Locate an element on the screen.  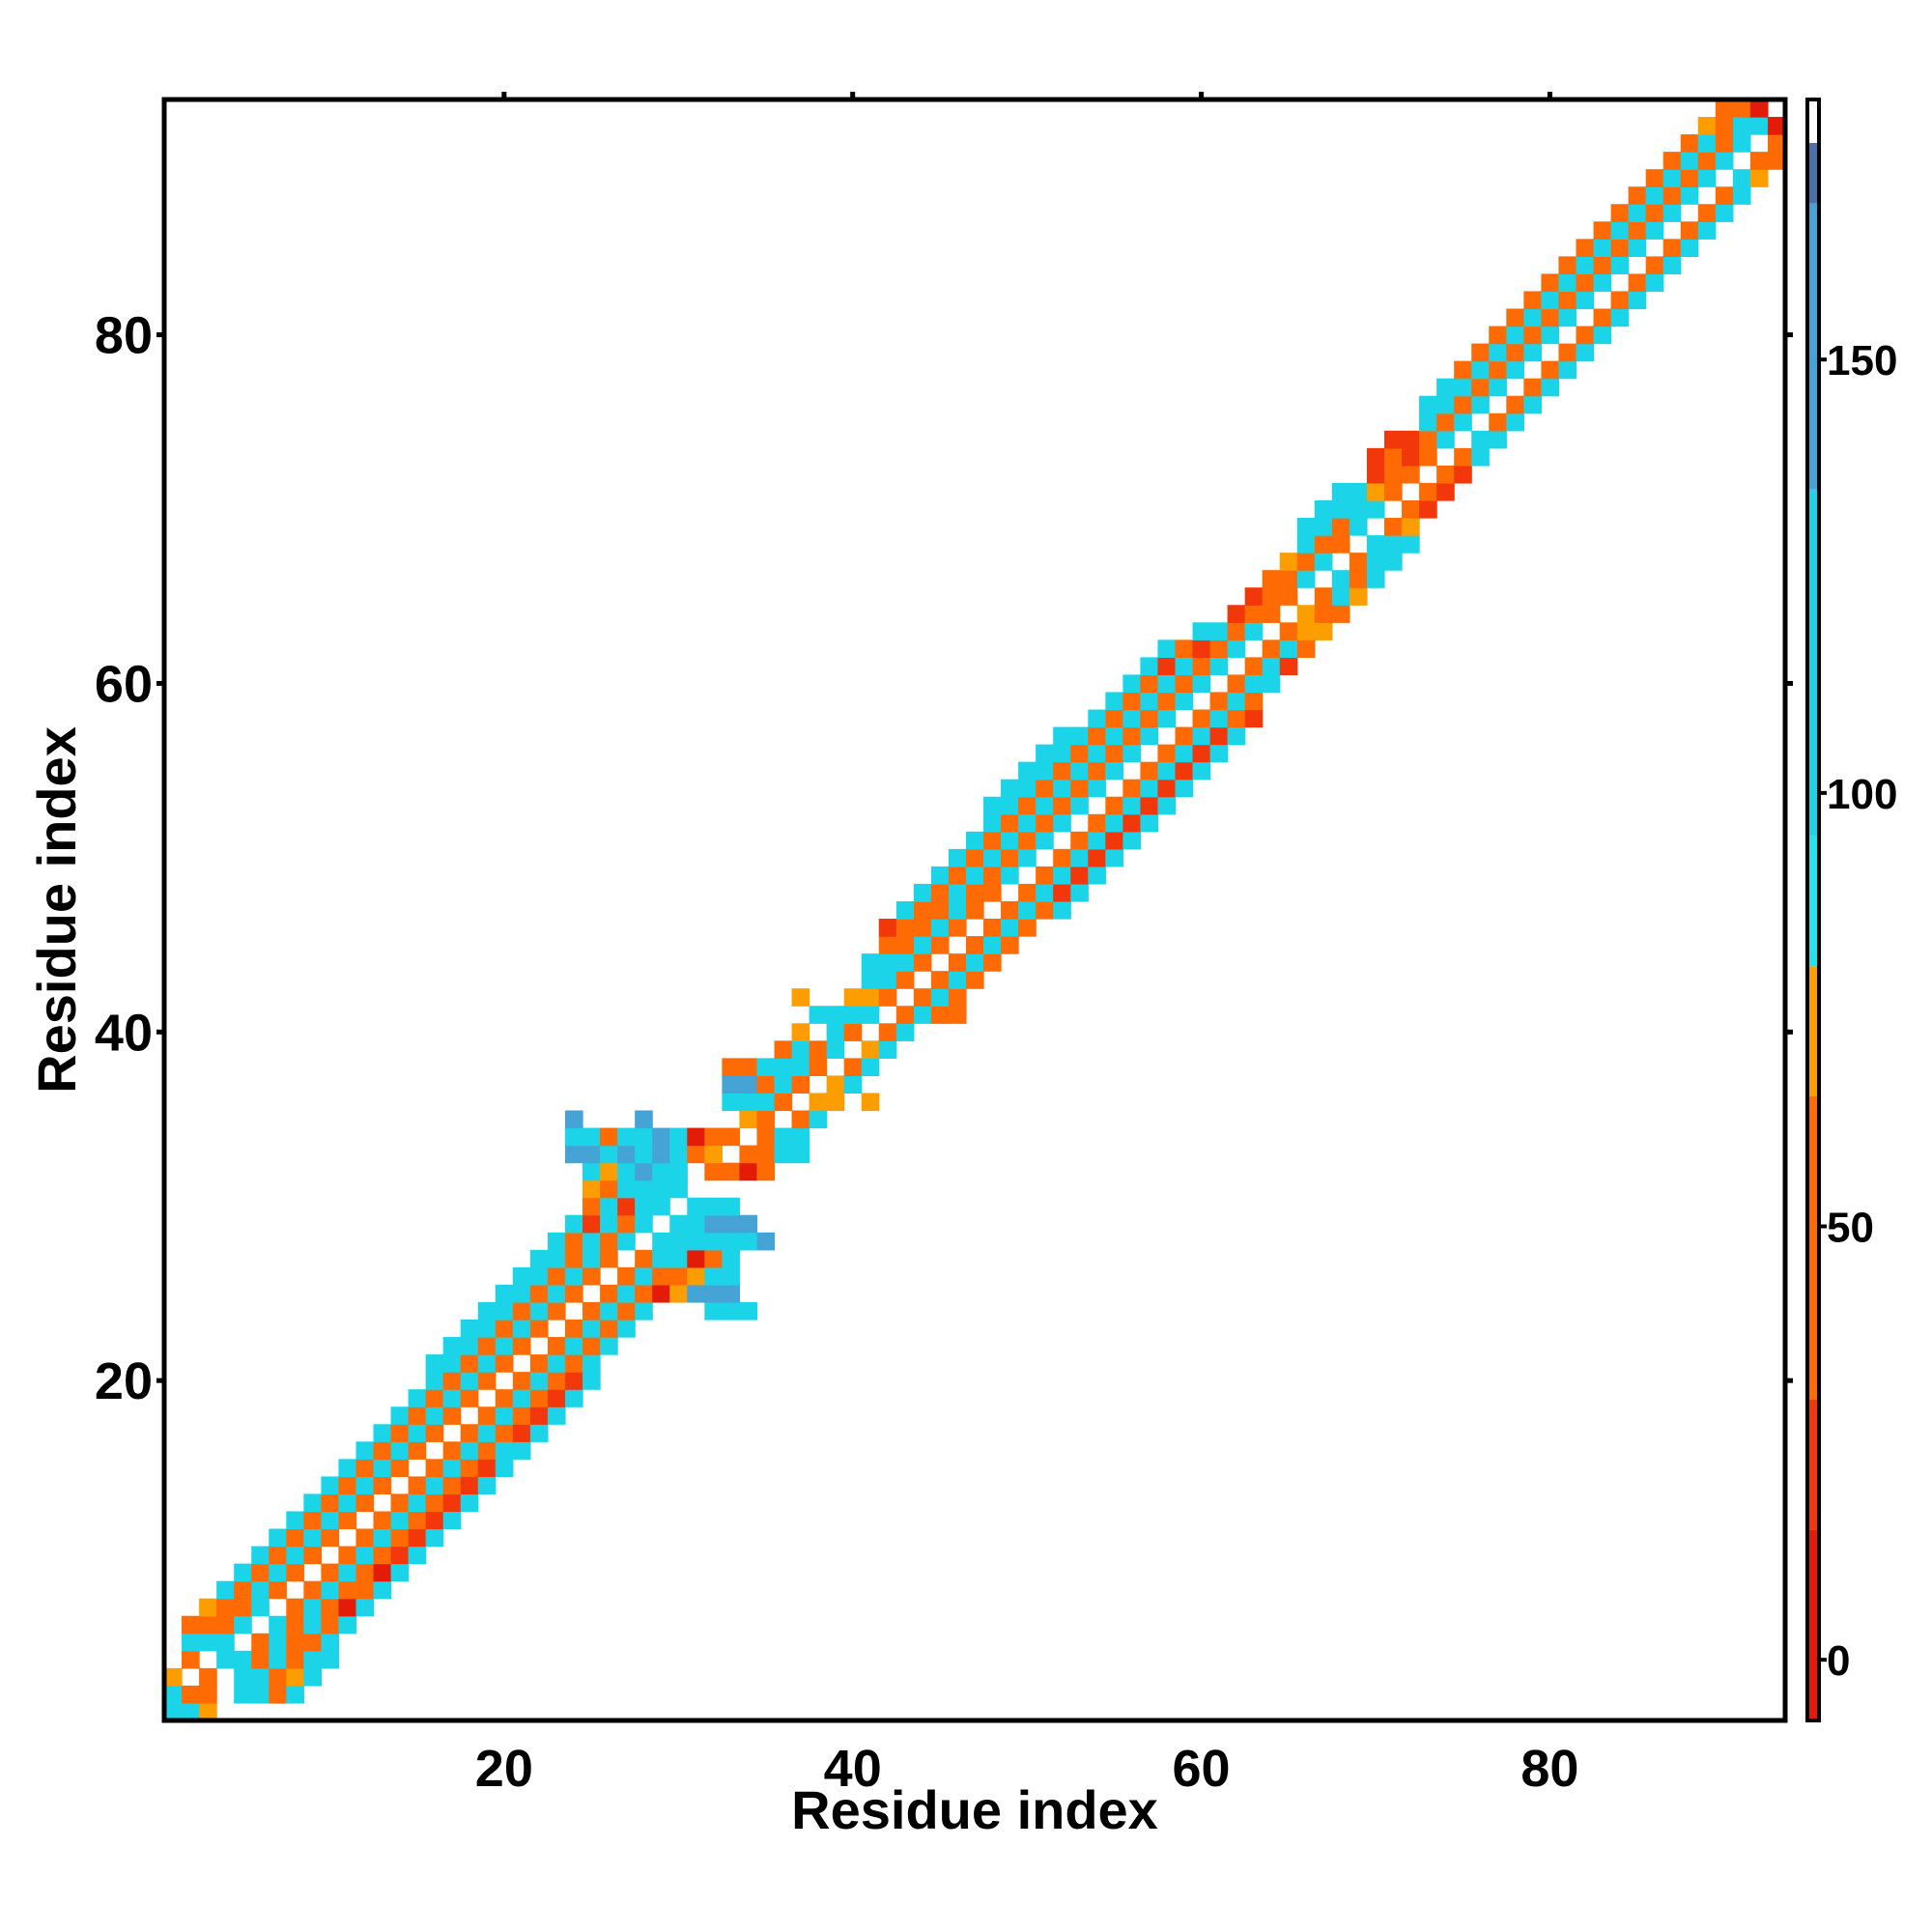
x-tick-label: 60 is located at coordinates (1202, 1769).